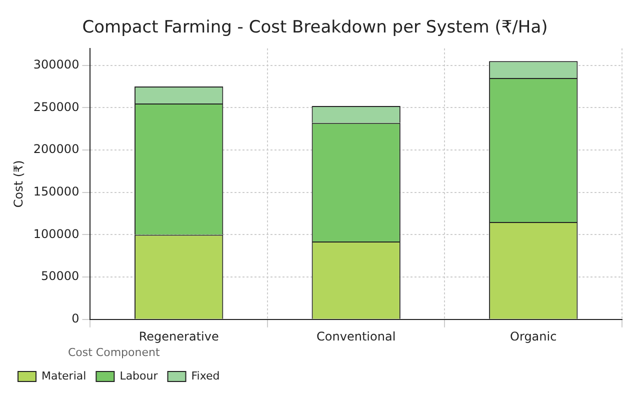 This screenshot has width=640, height=400. What do you see at coordinates (178, 337) in the screenshot?
I see `x-tick-label: Regenerative` at bounding box center [178, 337].